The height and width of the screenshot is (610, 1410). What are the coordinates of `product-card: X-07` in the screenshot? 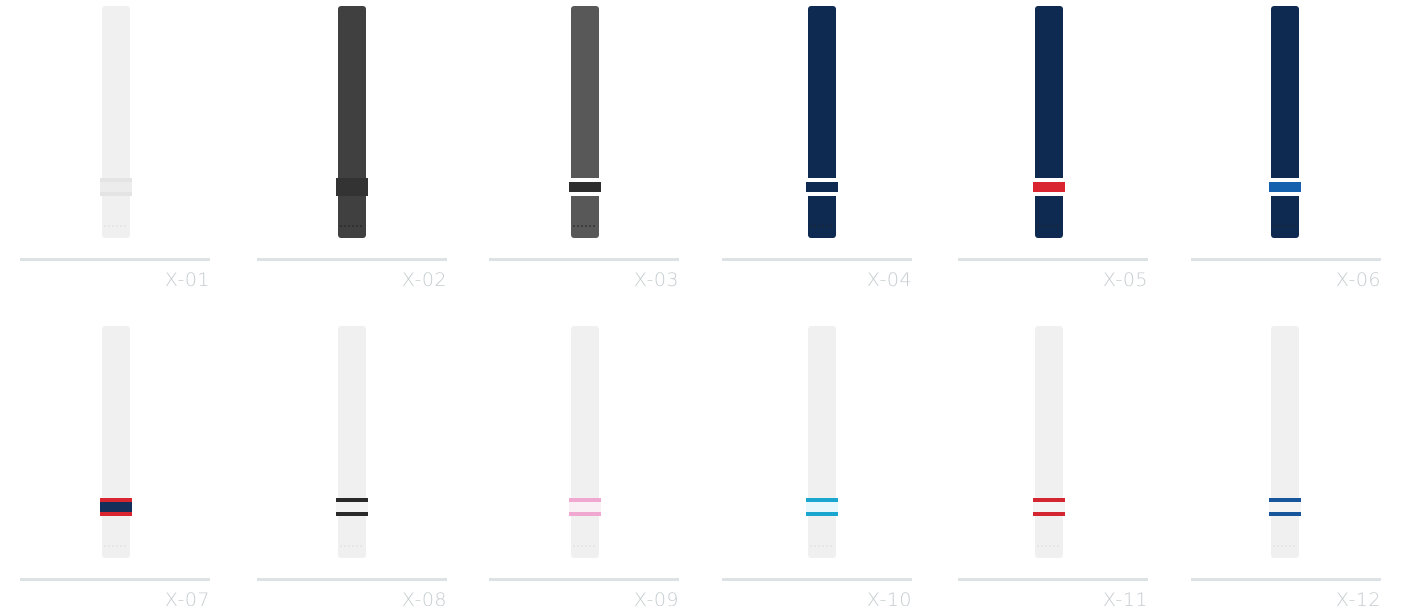 It's located at (115, 468).